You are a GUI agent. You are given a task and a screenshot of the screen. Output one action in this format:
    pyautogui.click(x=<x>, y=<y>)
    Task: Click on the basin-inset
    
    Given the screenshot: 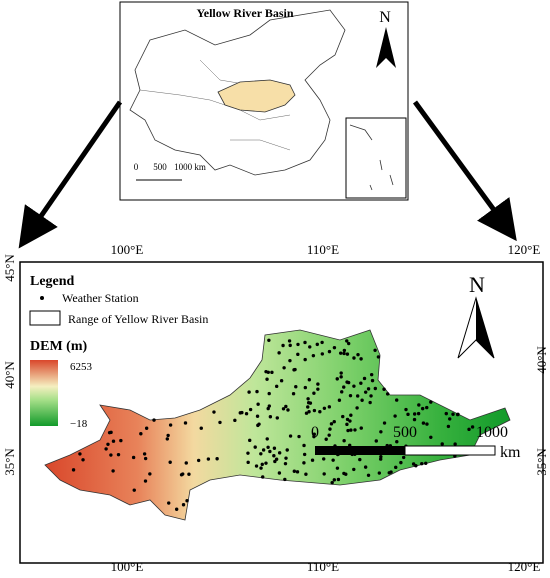 What is the action you would take?
    pyautogui.click(x=256, y=96)
    